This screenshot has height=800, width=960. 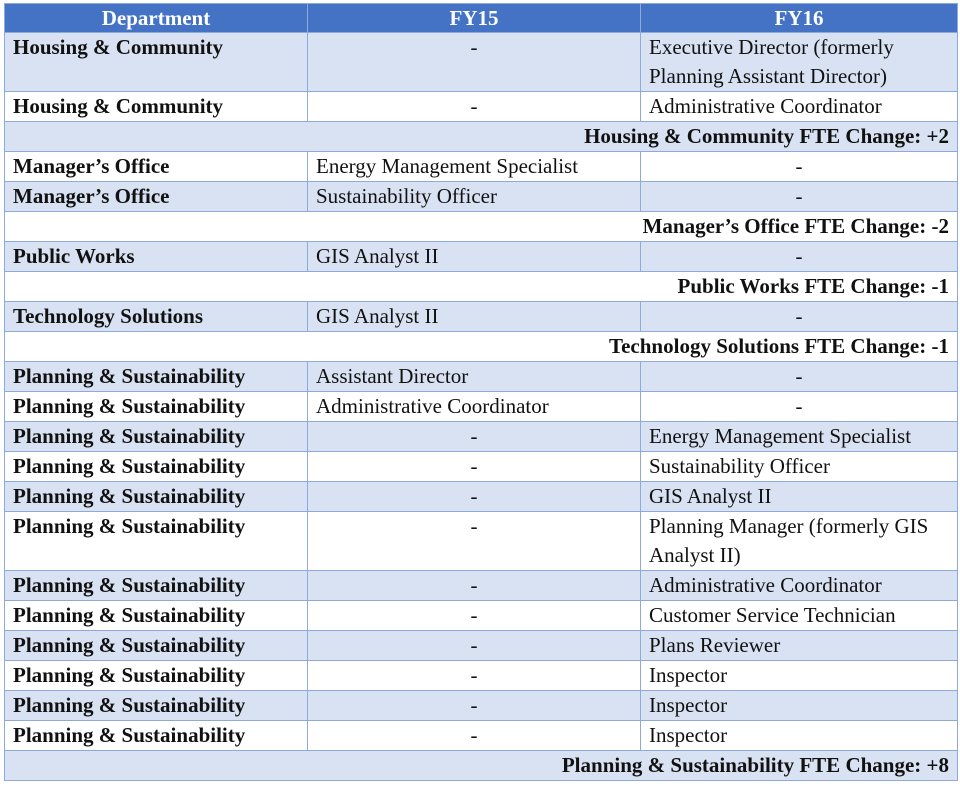 What do you see at coordinates (474, 406) in the screenshot?
I see `fy15-cell: Administrative Coordinator` at bounding box center [474, 406].